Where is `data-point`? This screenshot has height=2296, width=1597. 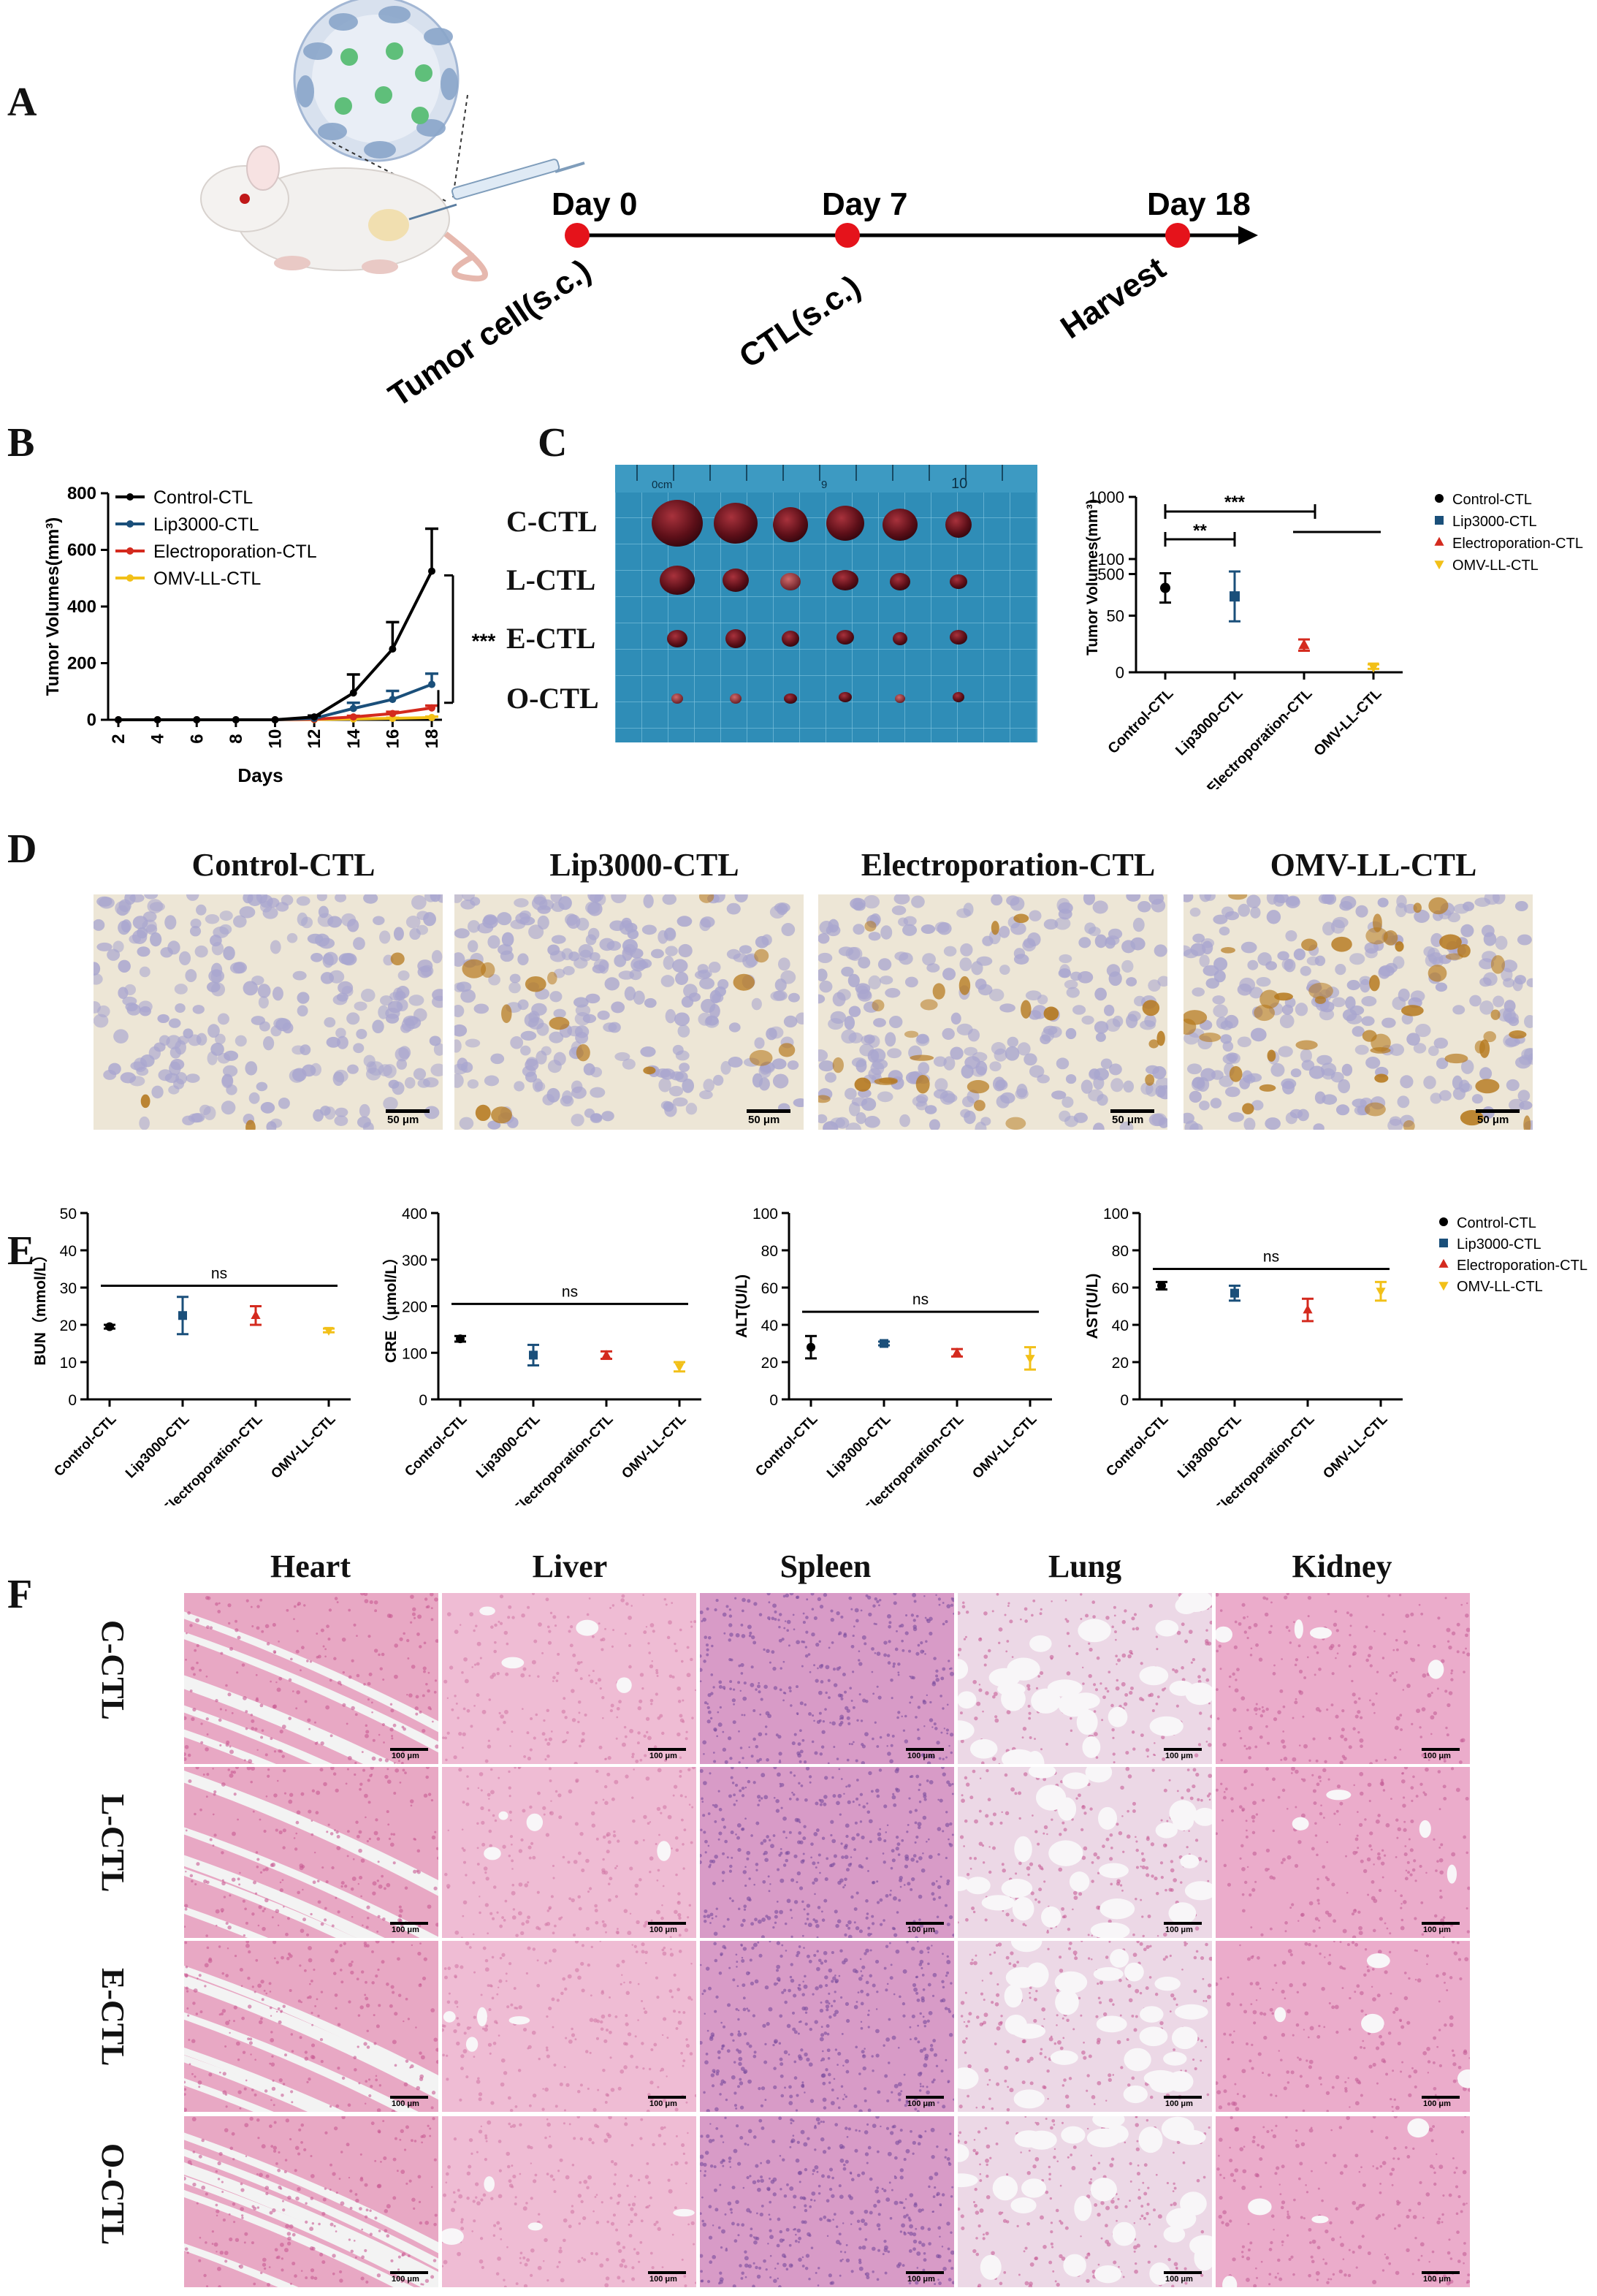 data-point is located at coordinates (884, 1343).